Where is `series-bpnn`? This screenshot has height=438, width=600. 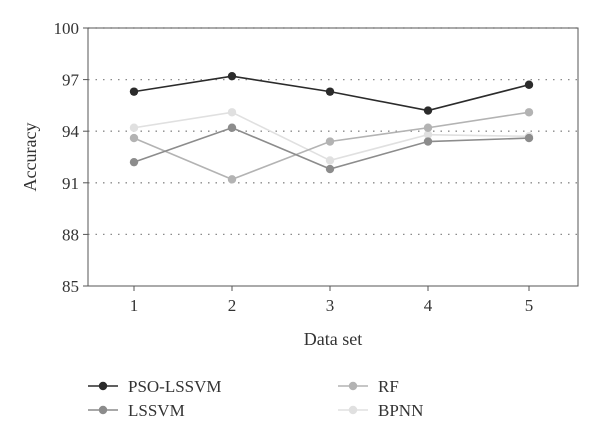
series-bpnn is located at coordinates (331, 136).